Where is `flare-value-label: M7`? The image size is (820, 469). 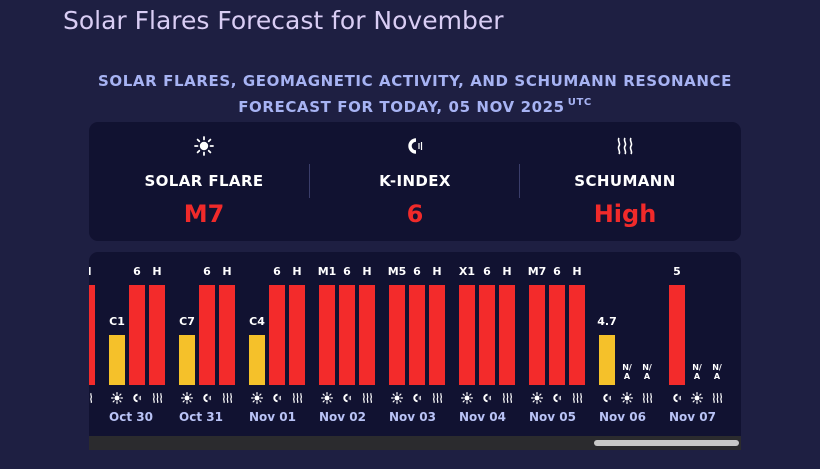
flare-value-label: M7 is located at coordinates (537, 271).